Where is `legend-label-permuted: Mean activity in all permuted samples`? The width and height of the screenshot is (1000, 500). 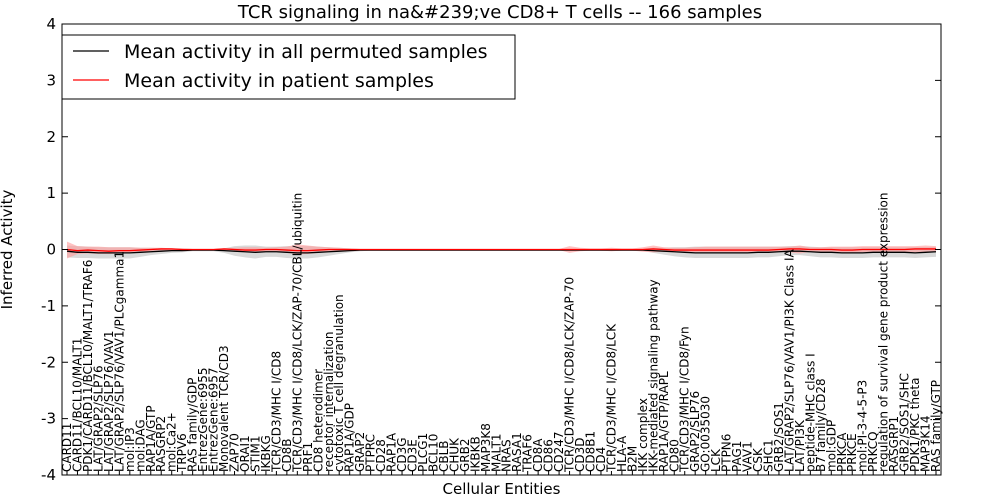 legend-label-permuted: Mean activity in all permuted samples is located at coordinates (305, 52).